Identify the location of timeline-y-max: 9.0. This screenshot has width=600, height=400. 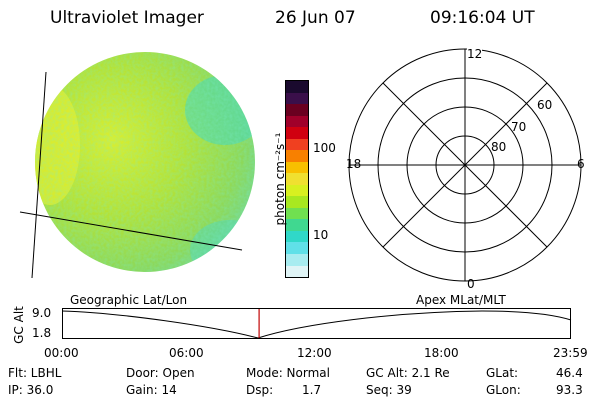
(42, 313).